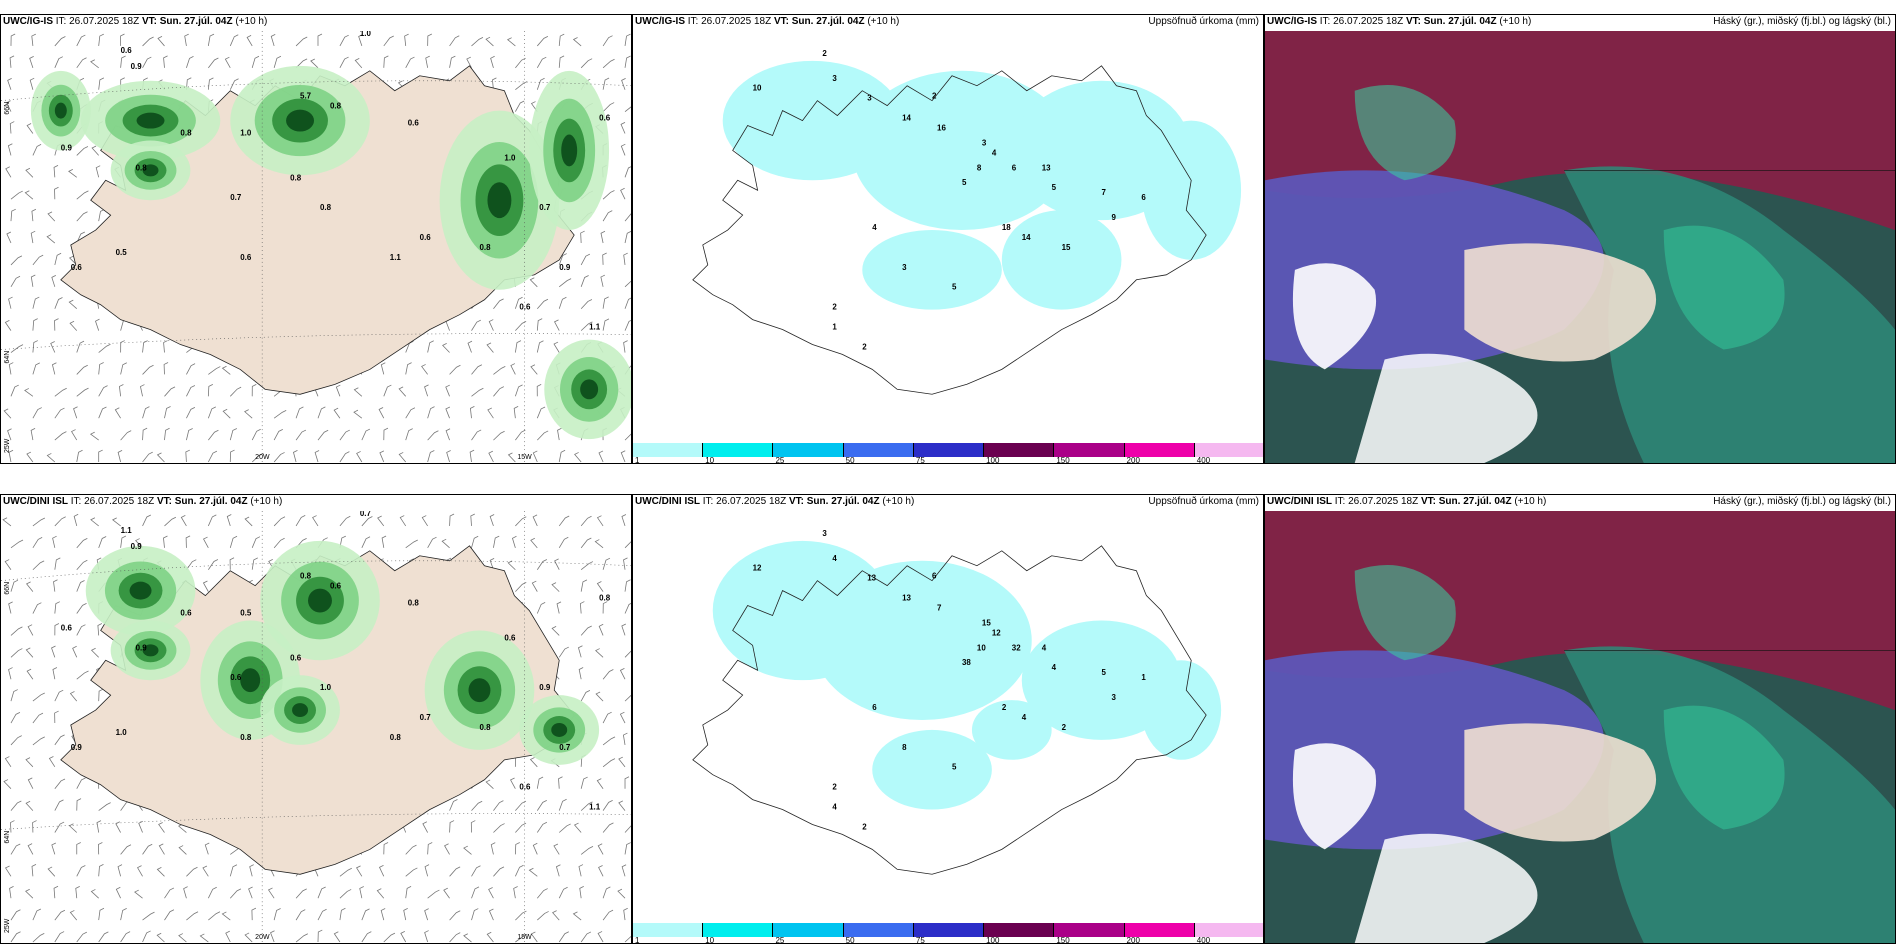 This screenshot has width=1900, height=950. I want to click on precip-value-label: 1, so click(1143, 677).